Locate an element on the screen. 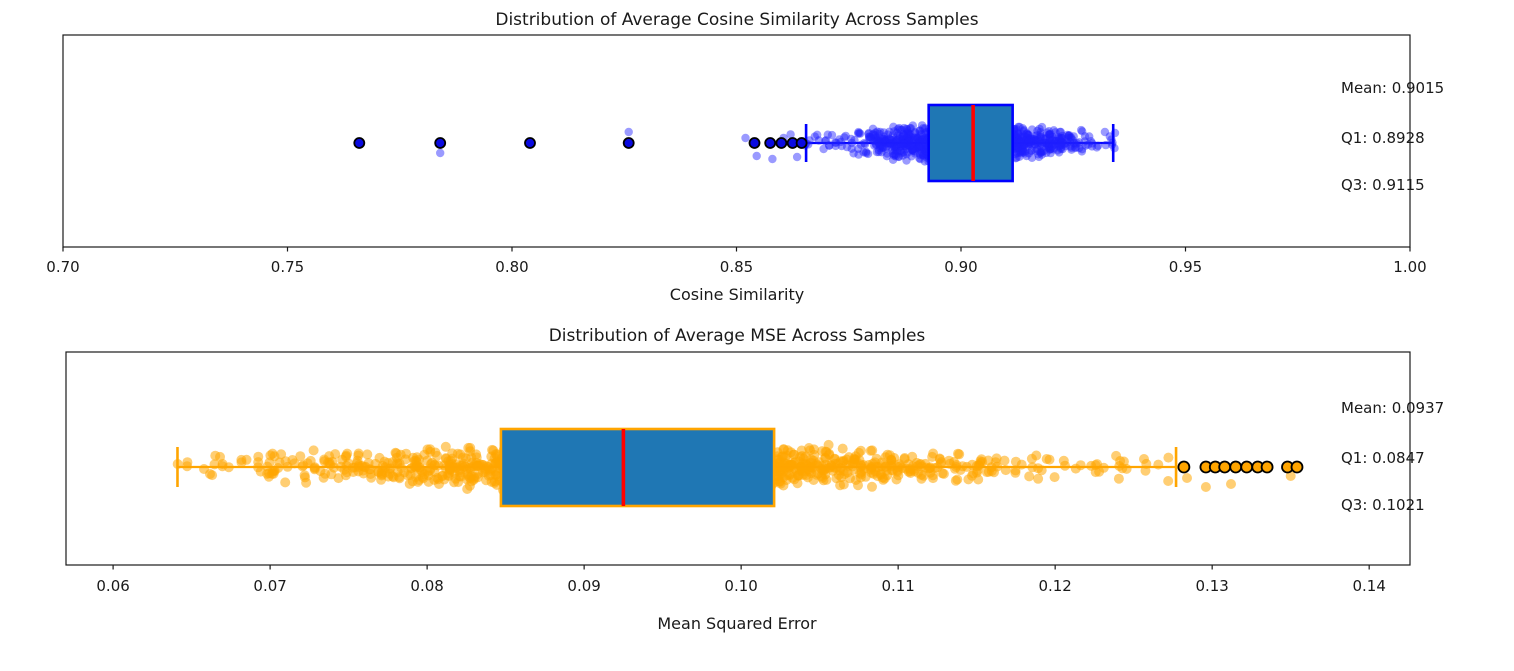 This screenshot has height=671, width=1514. x-axis-ticks: 0.70 0.75 0.80 0.85 0.90 0.95 1.00 is located at coordinates (736, 261).